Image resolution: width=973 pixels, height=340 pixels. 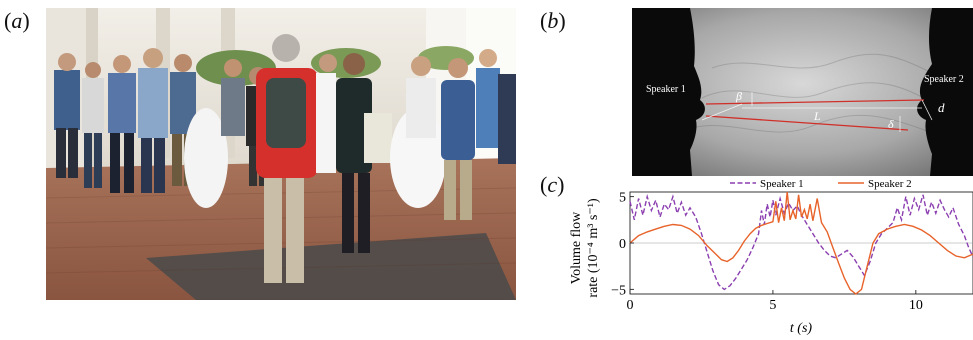 I want to click on speaker-2-silhouette, so click(x=945, y=92).